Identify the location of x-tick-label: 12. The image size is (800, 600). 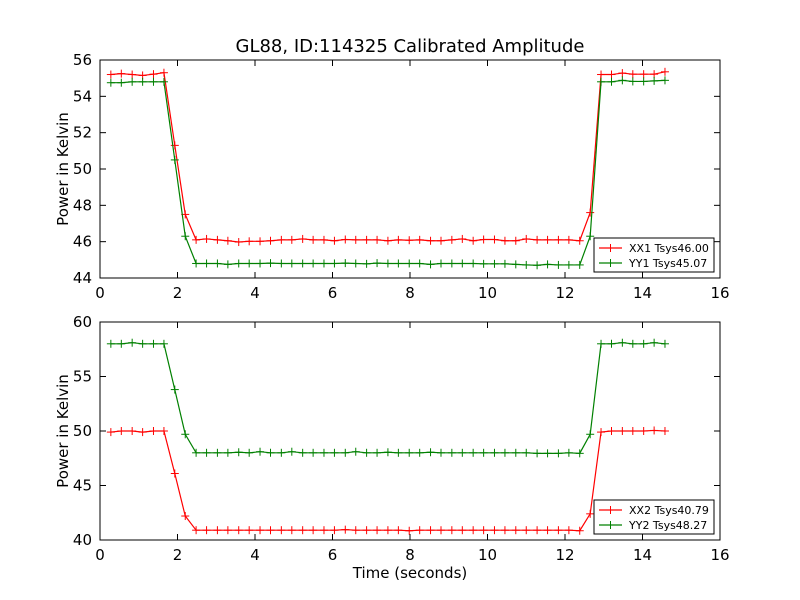
(564, 555).